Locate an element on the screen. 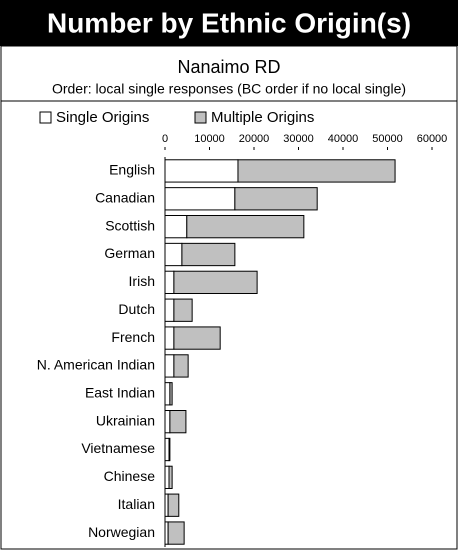 This screenshot has width=458, height=550. y-tick-label: Chinese is located at coordinates (130, 476).